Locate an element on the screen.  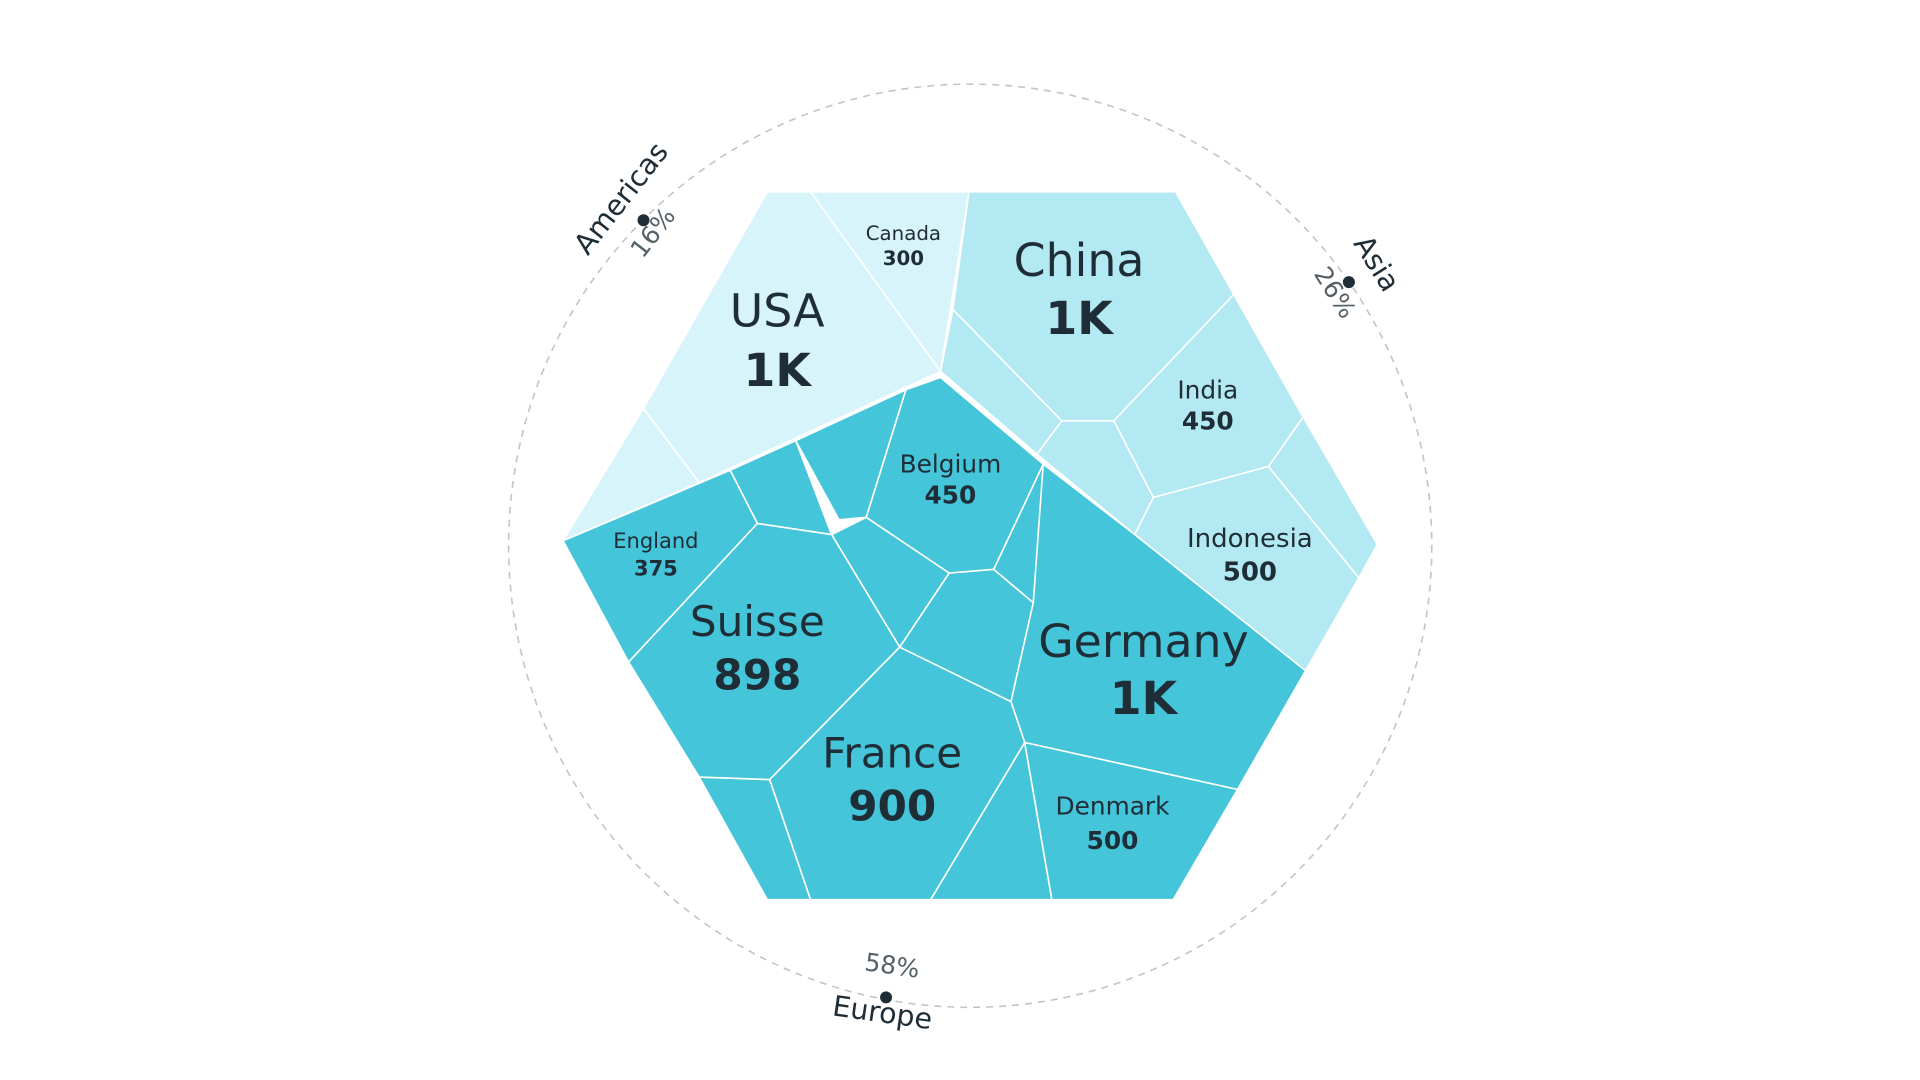
region-marker-americas is located at coordinates (643, 220).